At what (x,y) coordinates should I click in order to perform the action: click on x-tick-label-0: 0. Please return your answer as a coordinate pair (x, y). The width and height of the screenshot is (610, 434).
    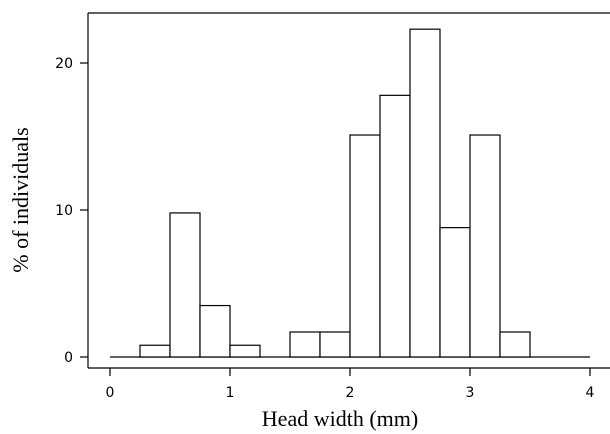
    Looking at the image, I should click on (110, 393).